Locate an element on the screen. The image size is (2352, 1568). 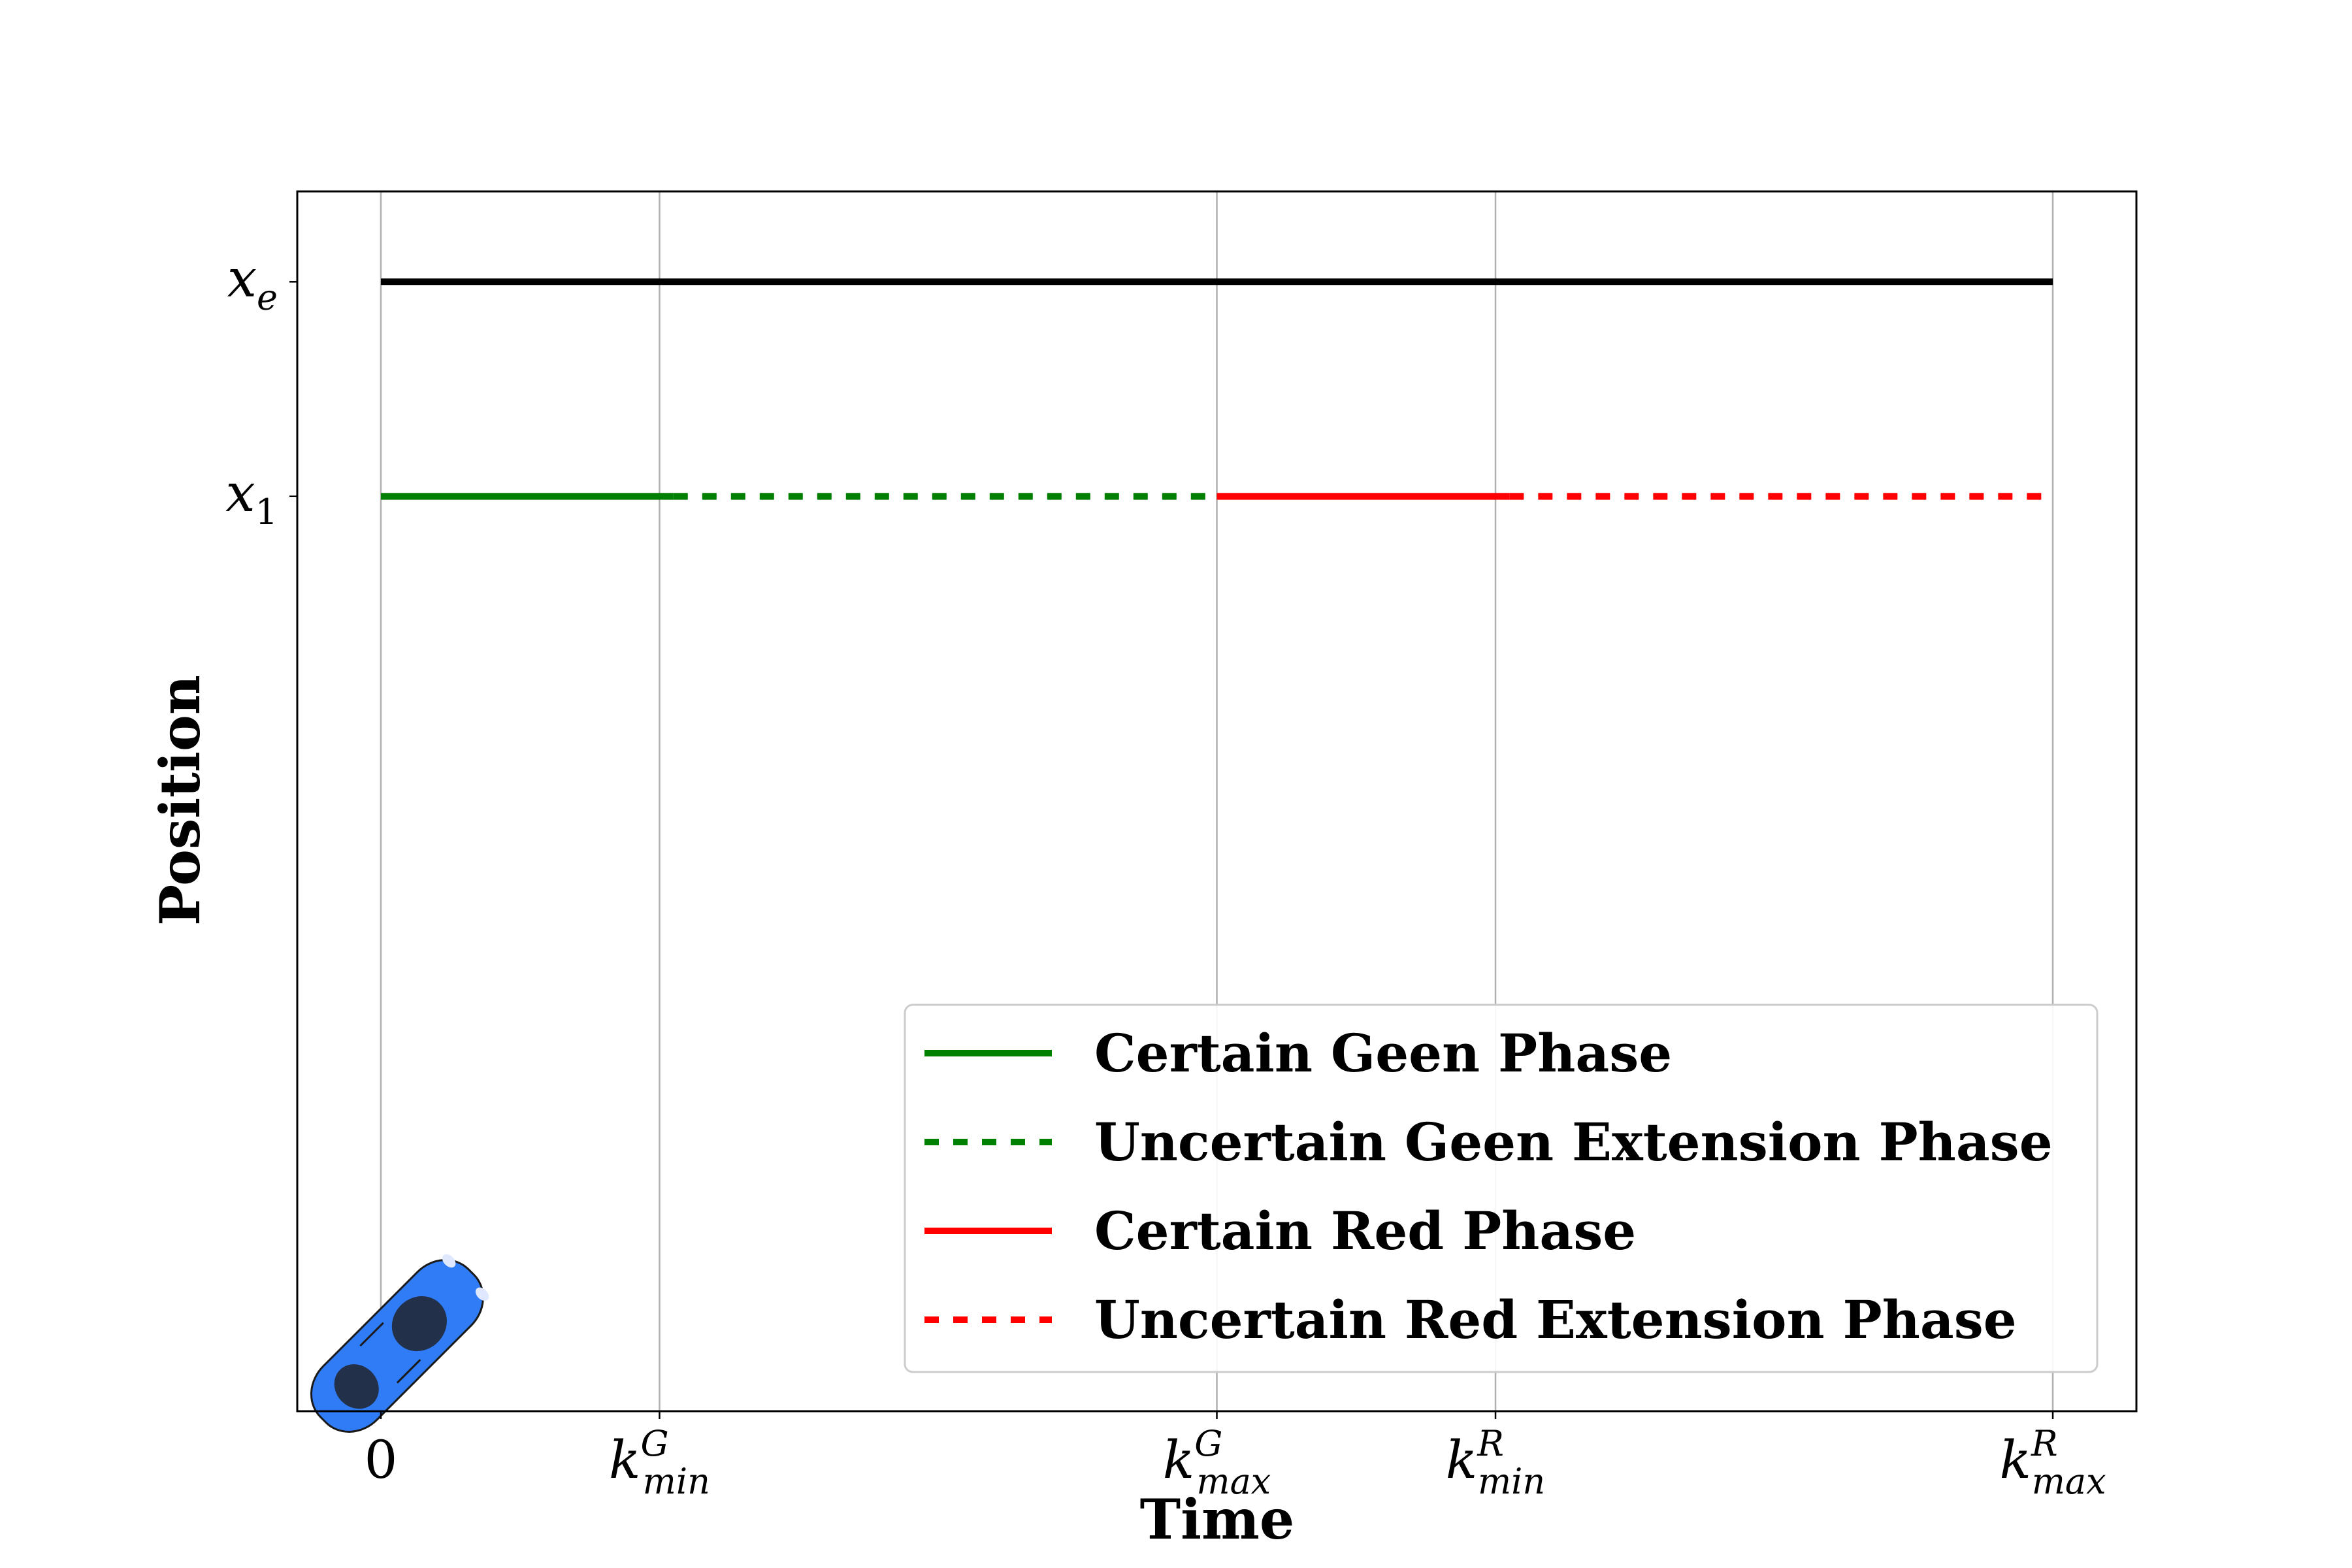
x-axis-label: Time is located at coordinates (1217, 1519).